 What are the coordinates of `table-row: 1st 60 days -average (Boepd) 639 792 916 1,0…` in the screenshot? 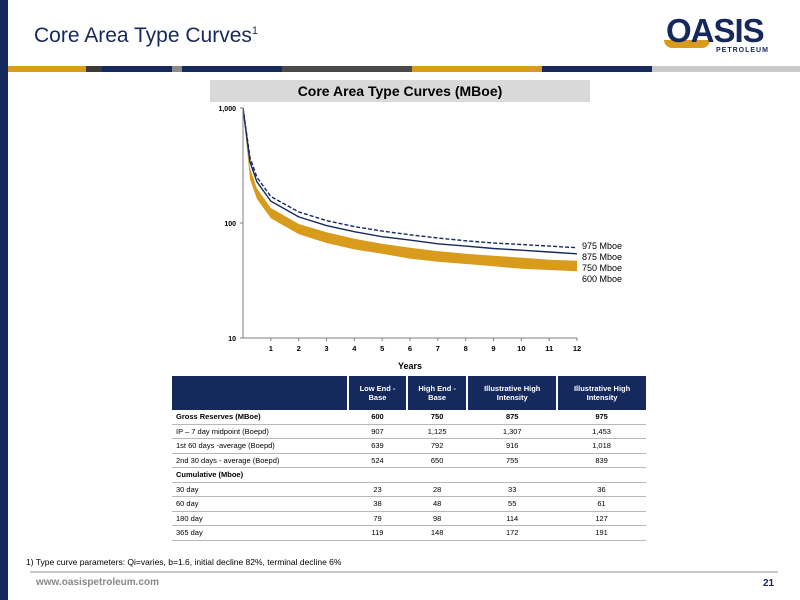 It's located at (409, 446).